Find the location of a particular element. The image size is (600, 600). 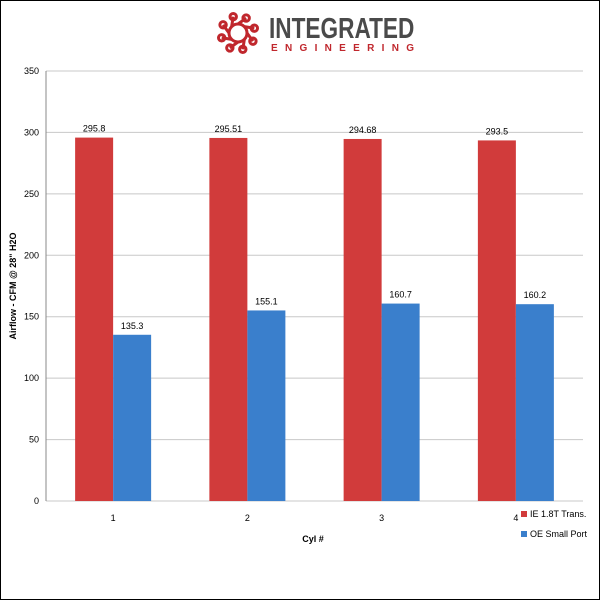

y-tick-label: 0 is located at coordinates (36, 501).